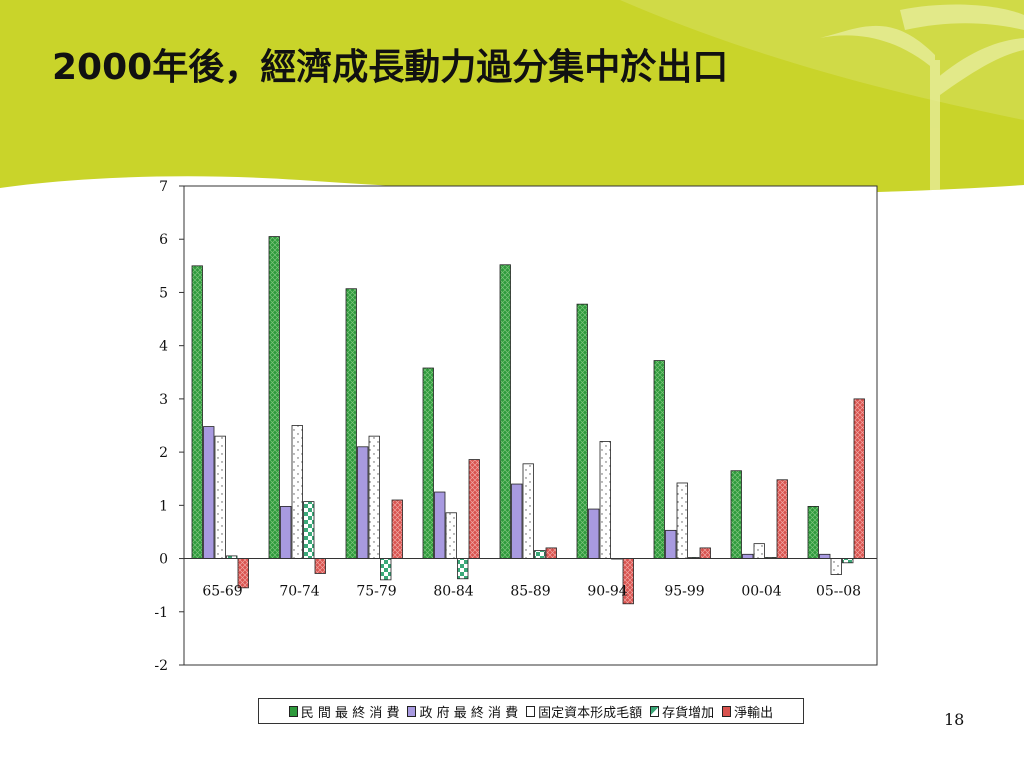  What do you see at coordinates (376, 592) in the screenshot?
I see `x-tick-label: 75-79` at bounding box center [376, 592].